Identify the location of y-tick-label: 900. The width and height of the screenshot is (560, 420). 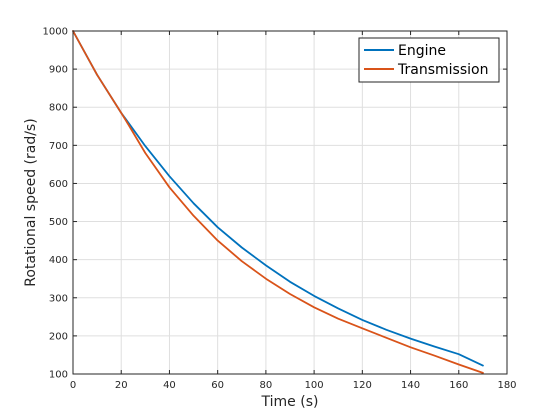
(58, 70).